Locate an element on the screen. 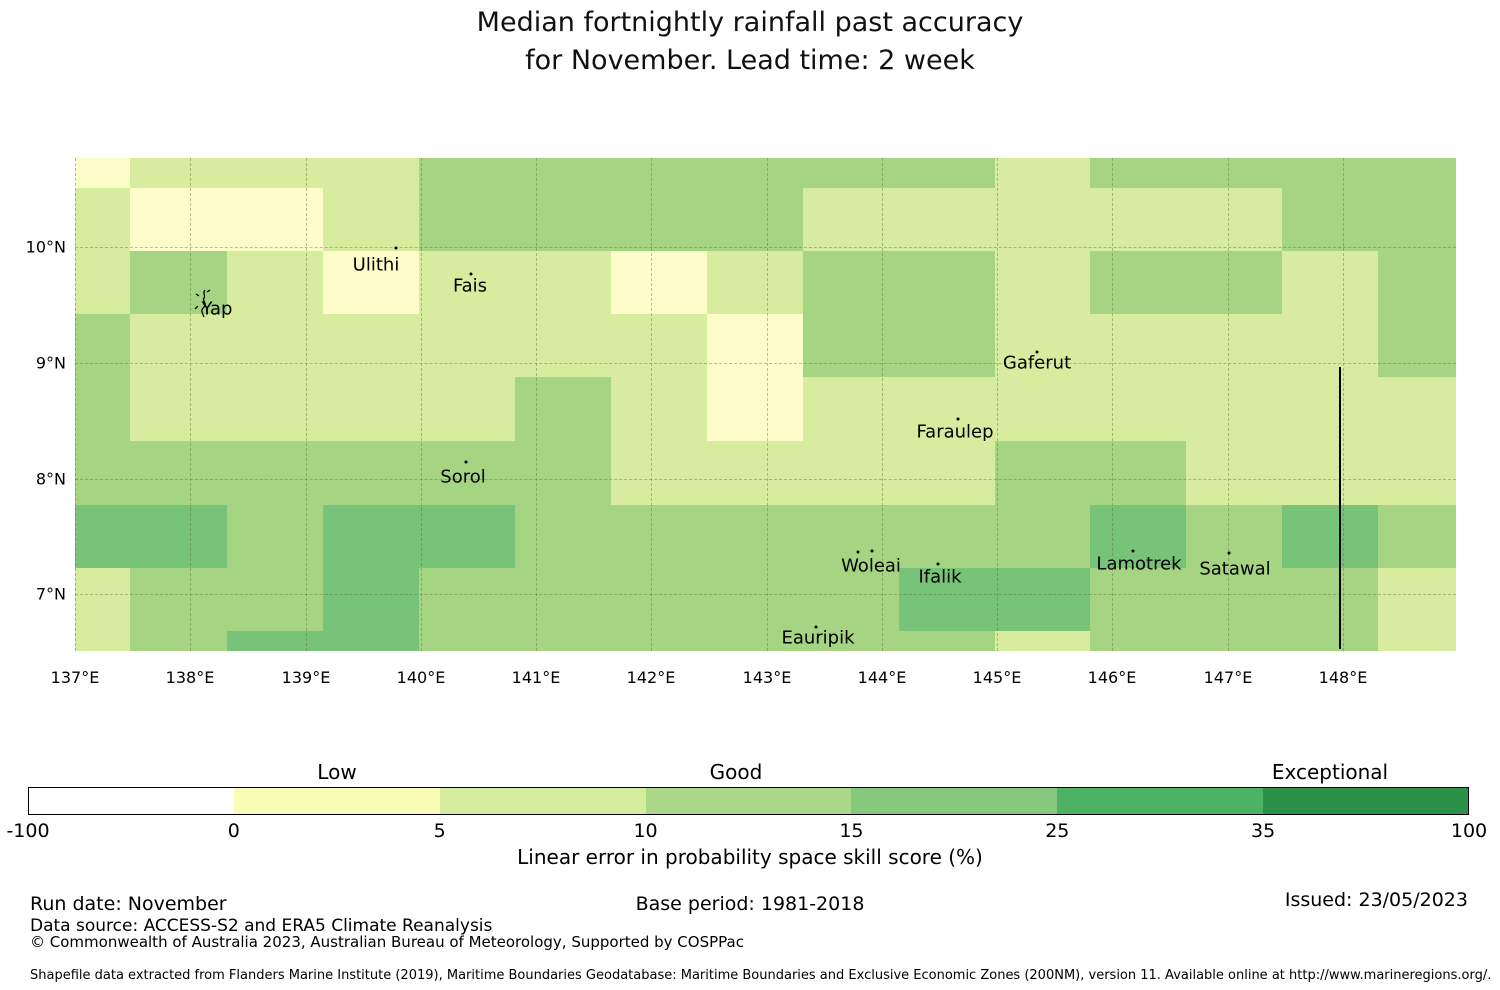 Image resolution: width=1500 pixels, height=990 pixels. y-axis-tick-label: 8°N is located at coordinates (50, 479).